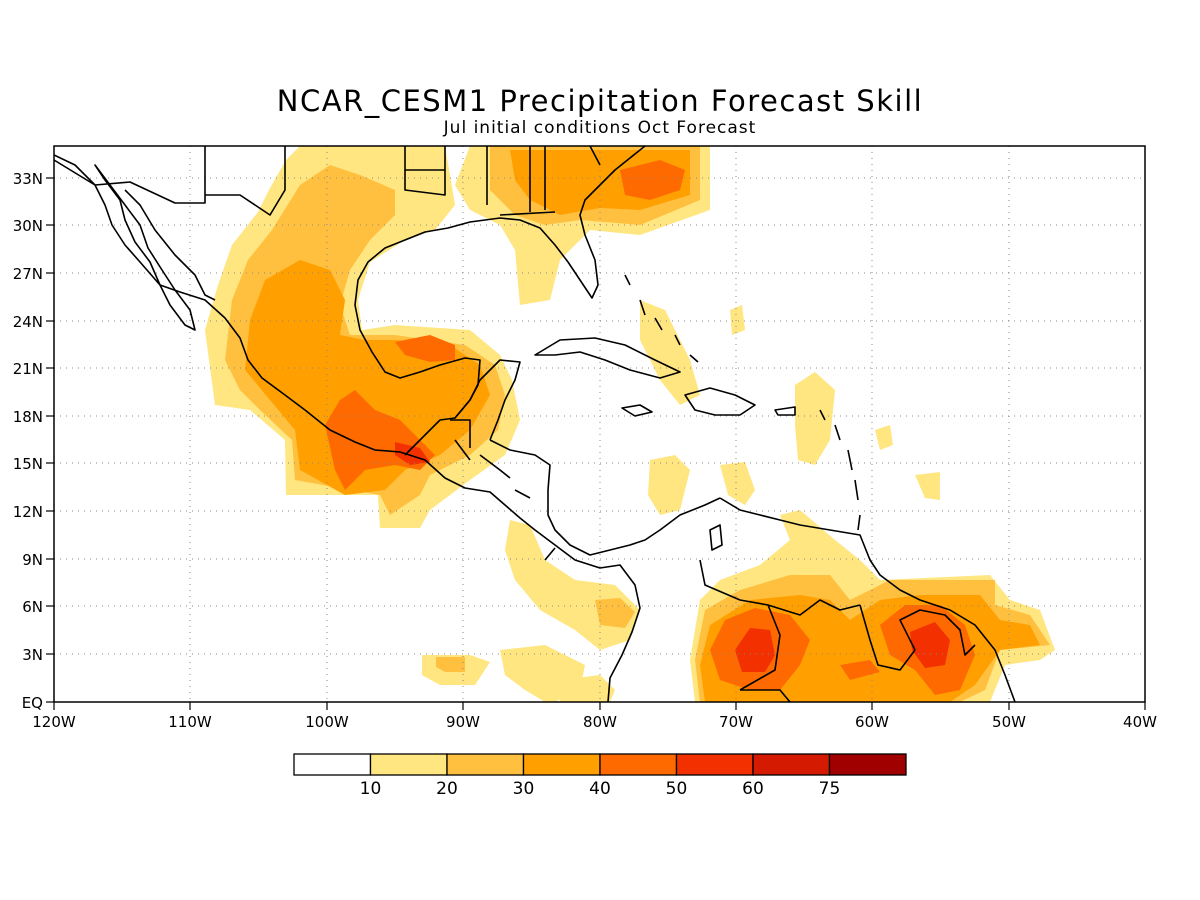 The height and width of the screenshot is (900, 1200). I want to click on x-tick-label: 40W, so click(1140, 722).